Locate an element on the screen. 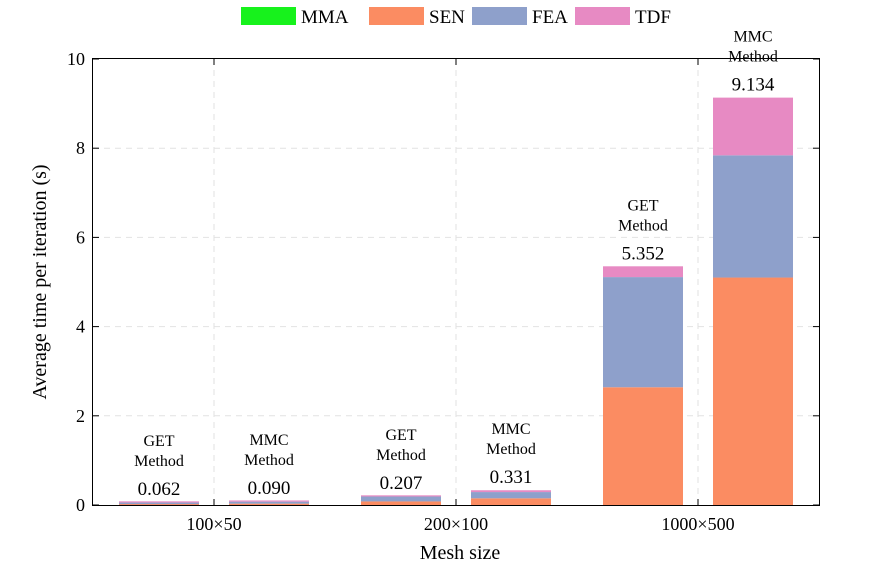 This screenshot has height=569, width=870. y-axis-label: Average time per iteration (s) is located at coordinates (40, 281).